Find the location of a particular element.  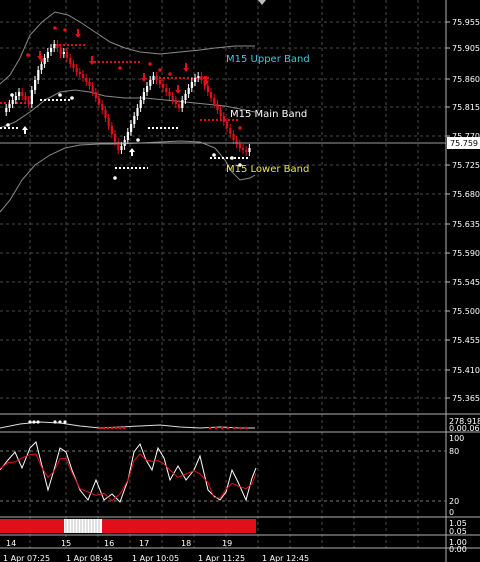

sub1-bottom-value: 0.00.068 is located at coordinates (464, 428).